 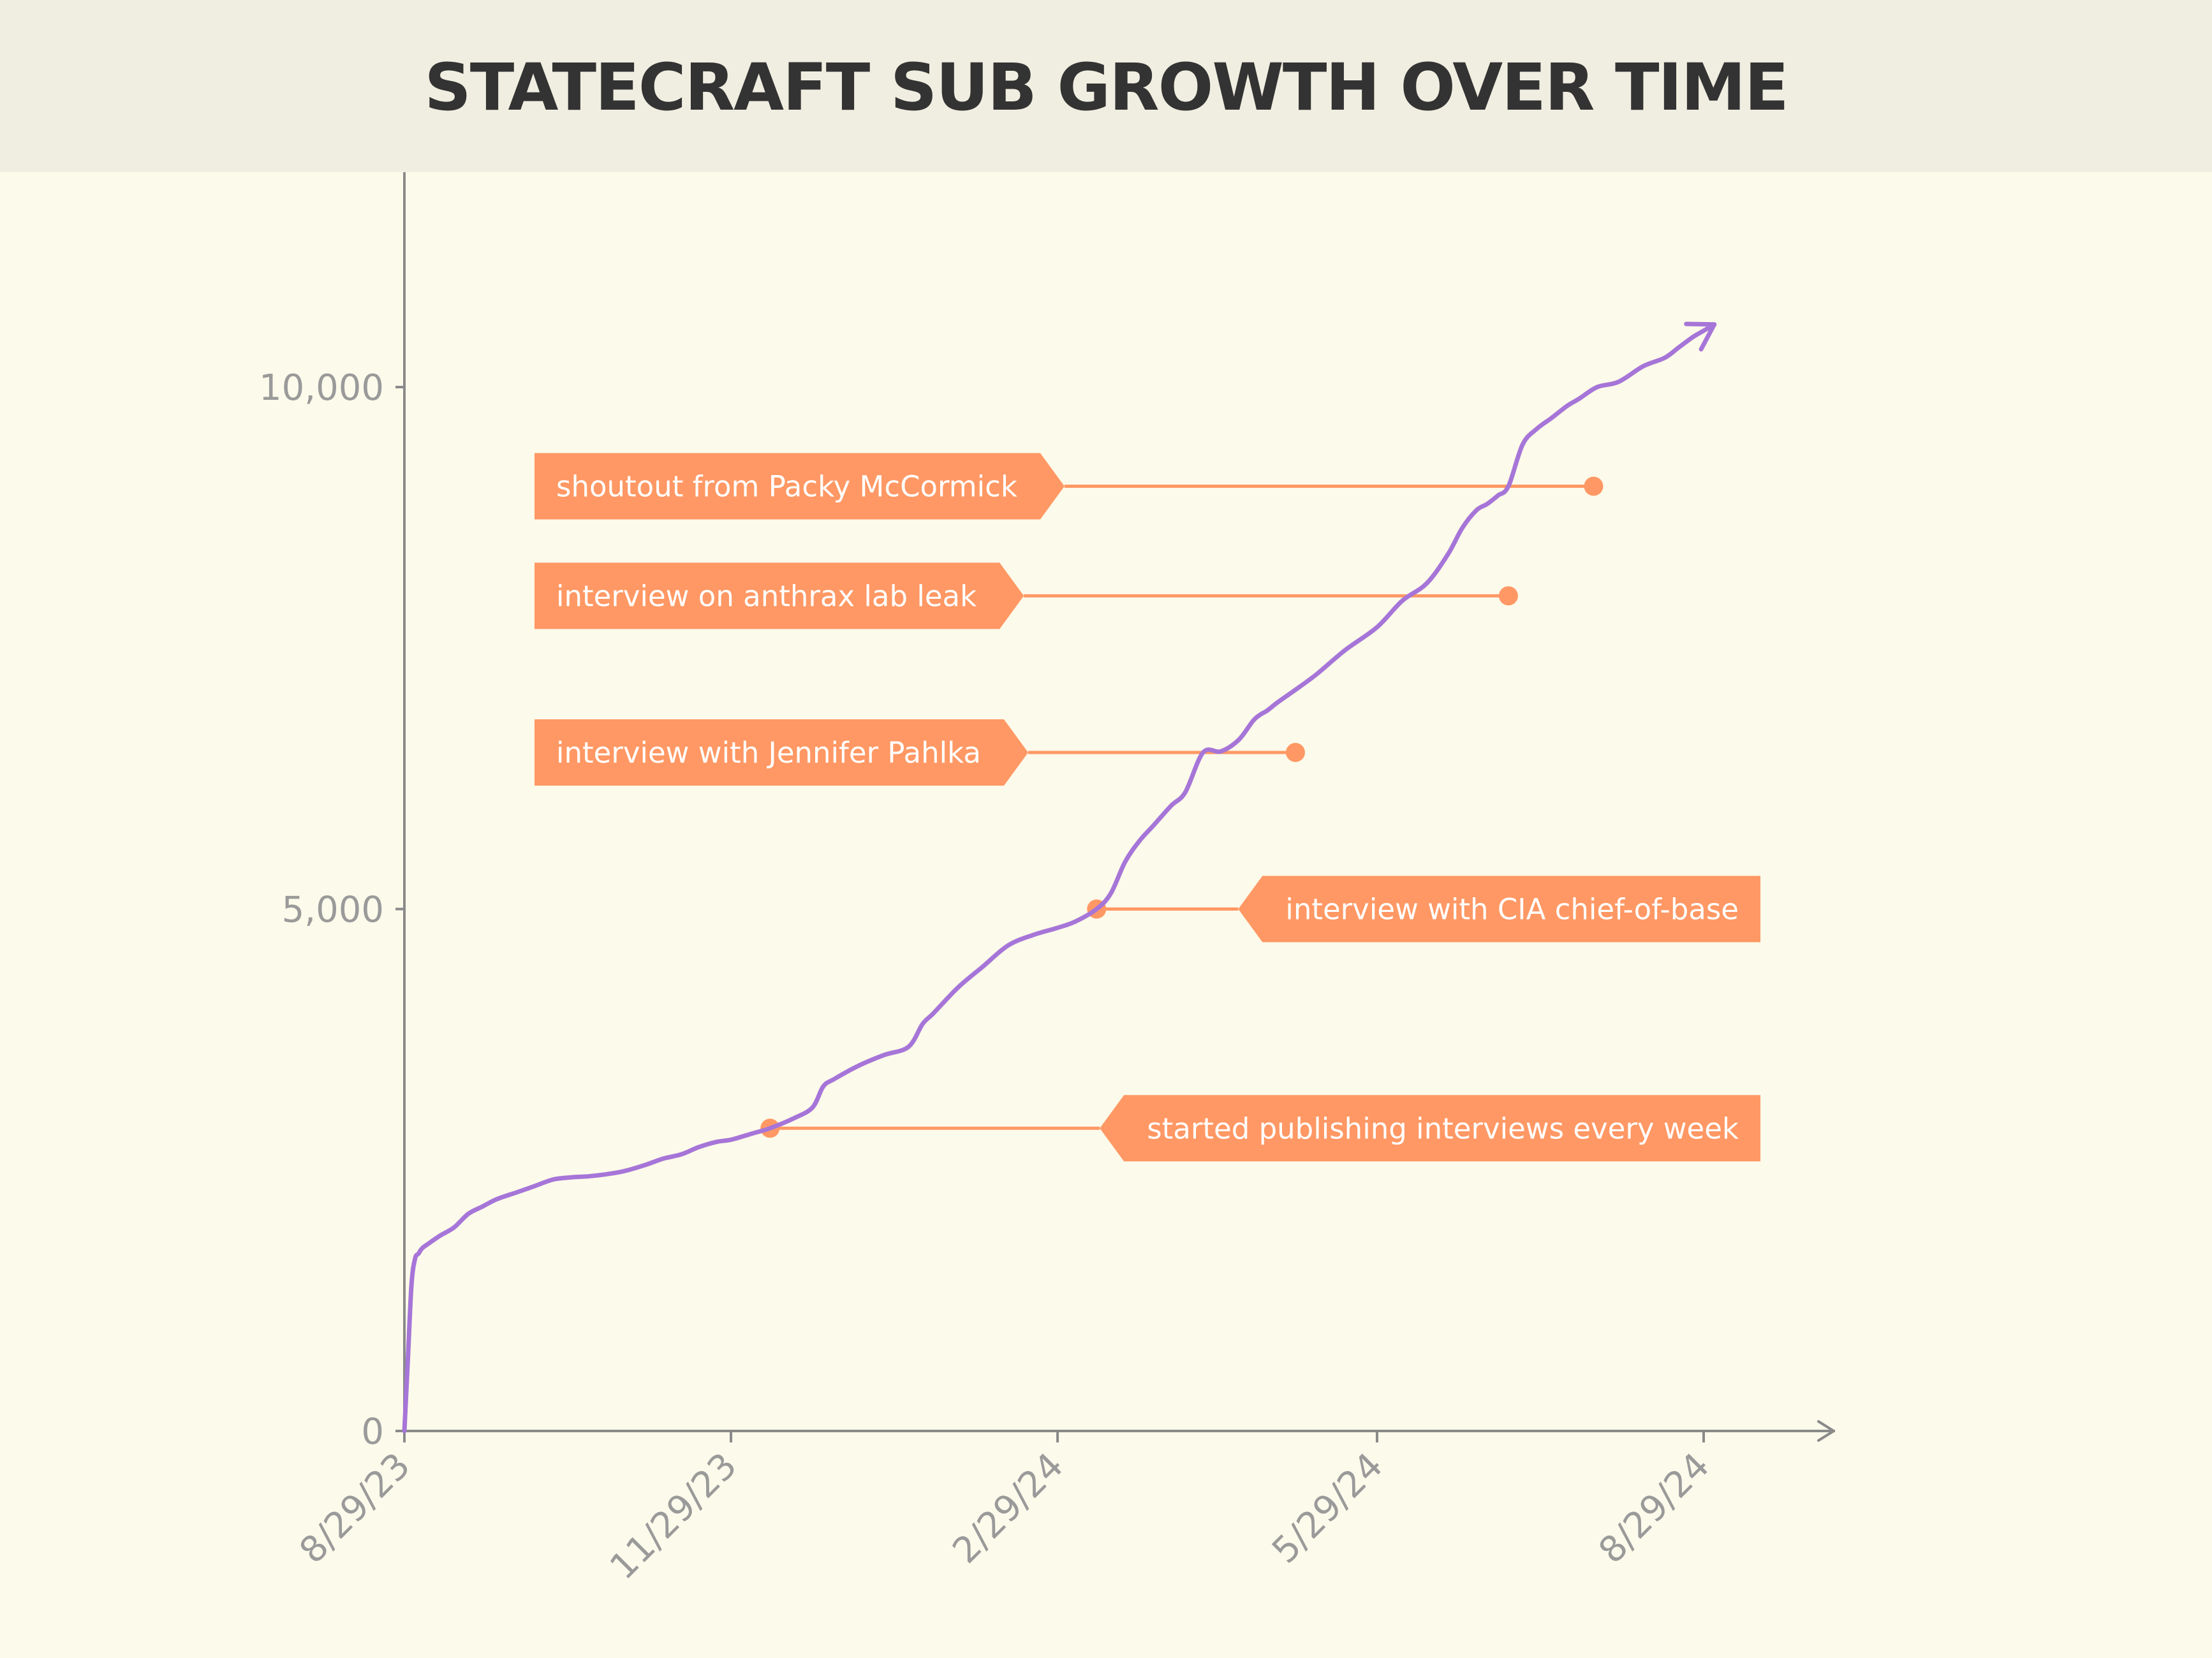 What do you see at coordinates (1443, 1128) in the screenshot?
I see `annotation-label: started publishing interviews every week` at bounding box center [1443, 1128].